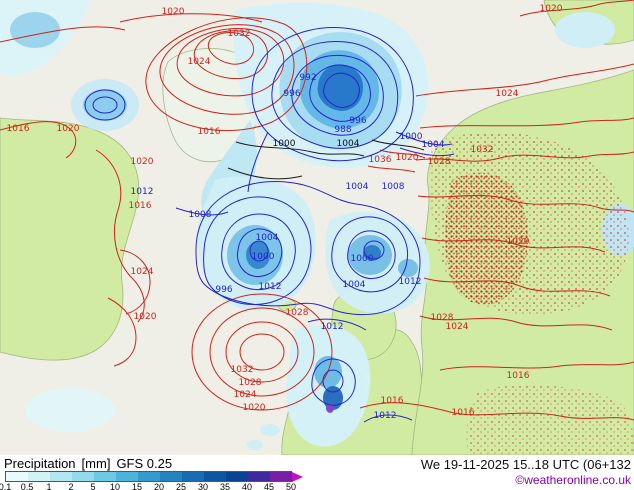  I want to click on title-row: Precipitation [mm] GFS 0.25, so click(91, 463).